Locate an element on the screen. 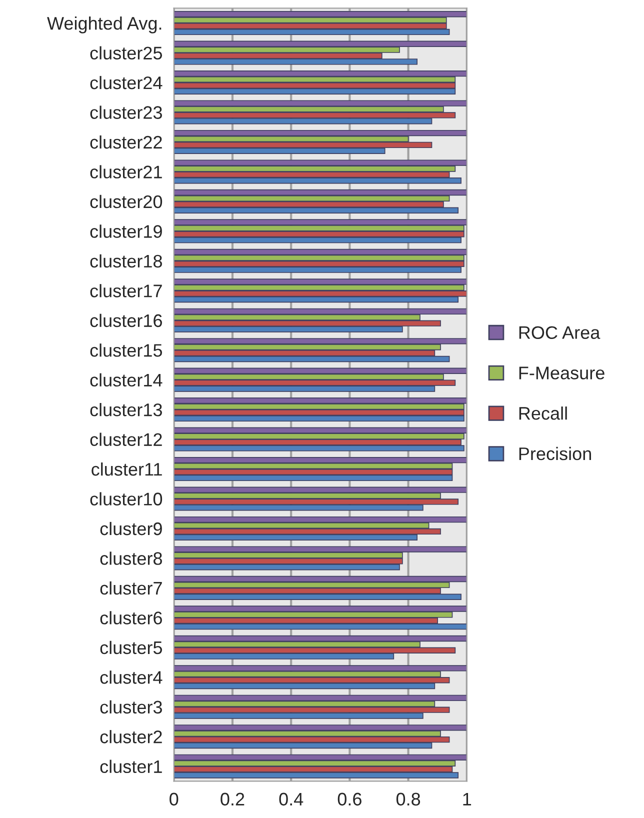 Image resolution: width=644 pixels, height=818 pixels. y-tick-label: cluster14 is located at coordinates (126, 380).